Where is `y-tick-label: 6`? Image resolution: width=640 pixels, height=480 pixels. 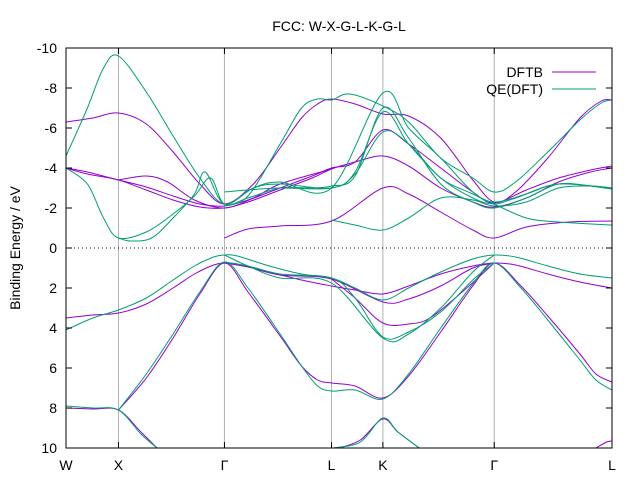
y-tick-label: 6 is located at coordinates (53, 368).